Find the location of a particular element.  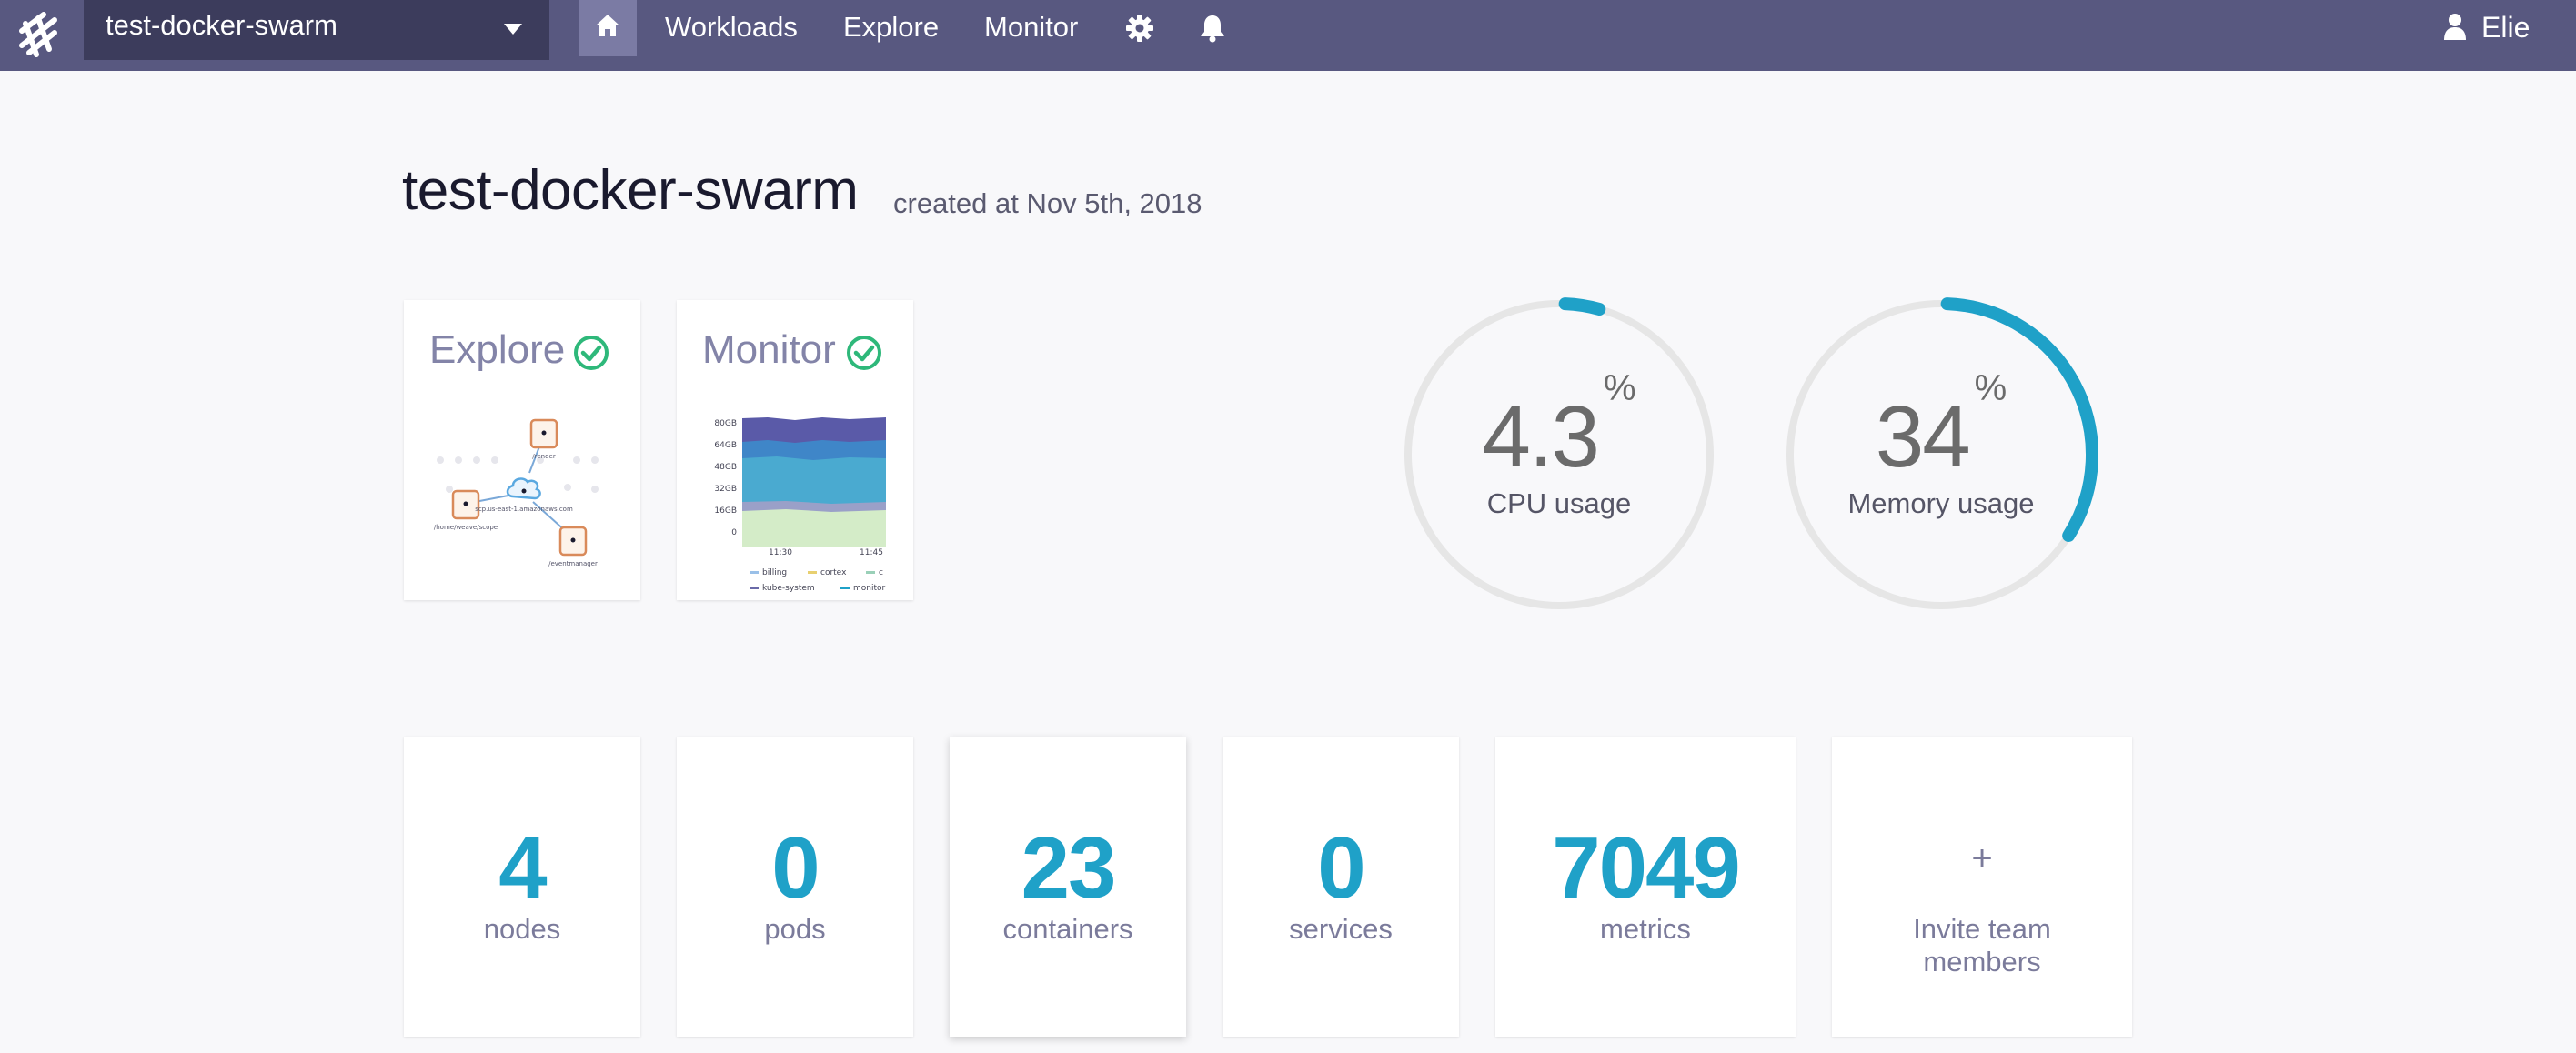

memory-gauge-ring is located at coordinates (1942, 453).